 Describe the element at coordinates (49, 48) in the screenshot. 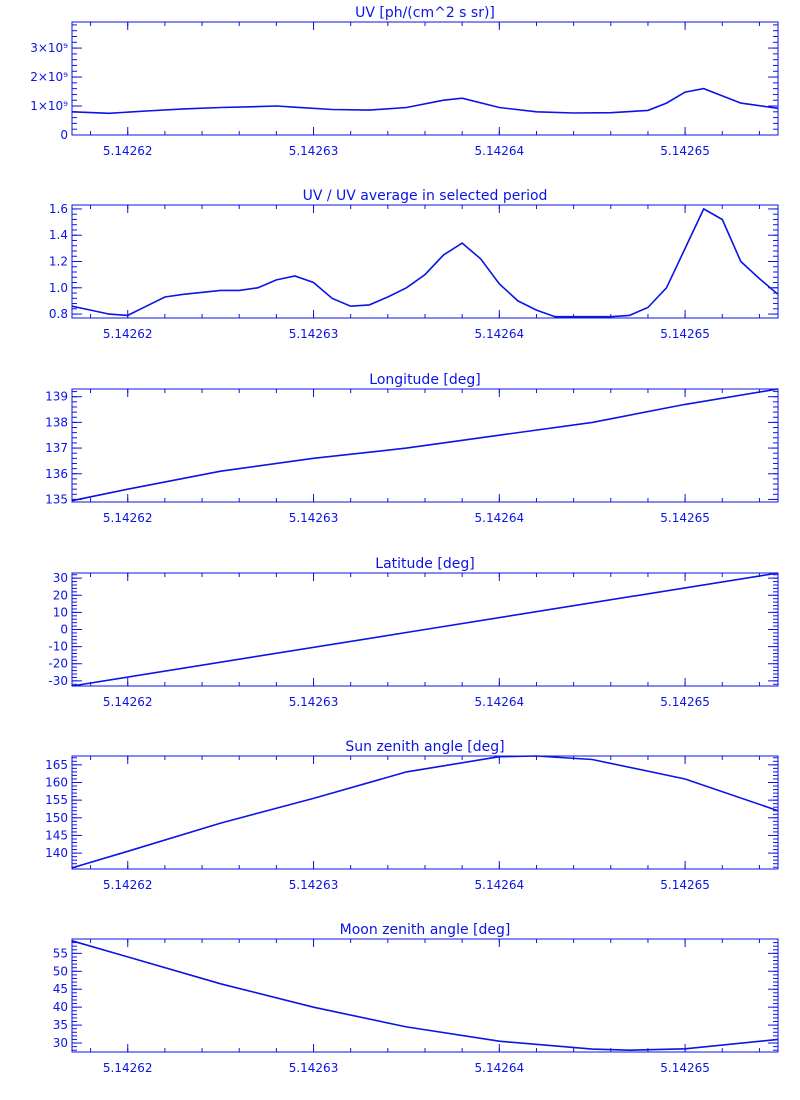

I see `y-tick-label: 3×10⁹` at that location.